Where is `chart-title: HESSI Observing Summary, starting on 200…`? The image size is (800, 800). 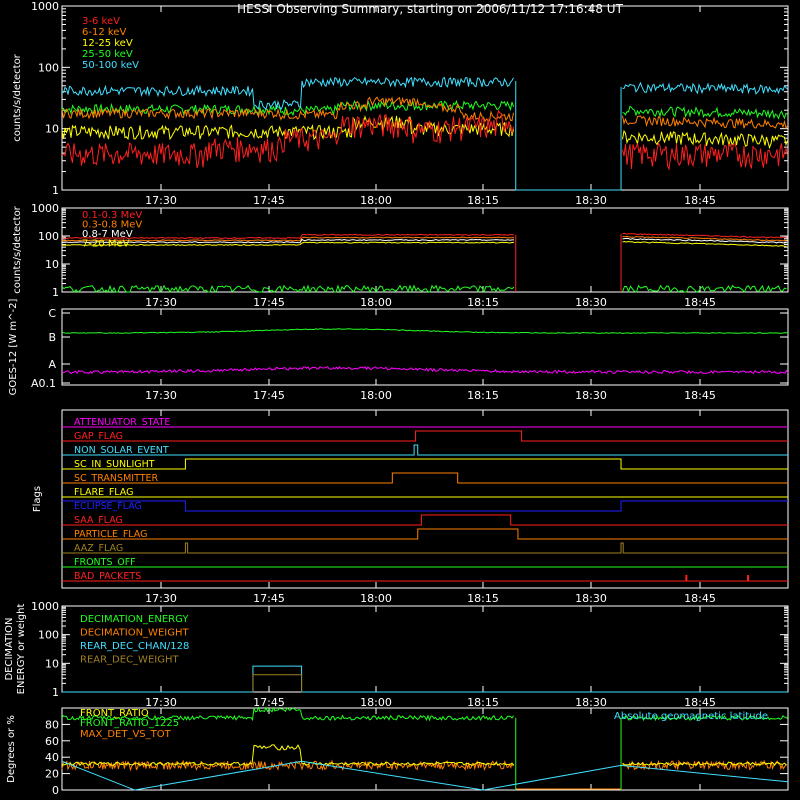
chart-title: HESSI Observing Summary, starting on 200… is located at coordinates (430, 9).